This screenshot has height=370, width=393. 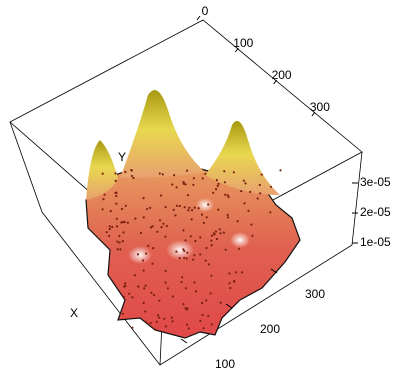 I want to click on x-tick-label: 200, so click(x=270, y=329).